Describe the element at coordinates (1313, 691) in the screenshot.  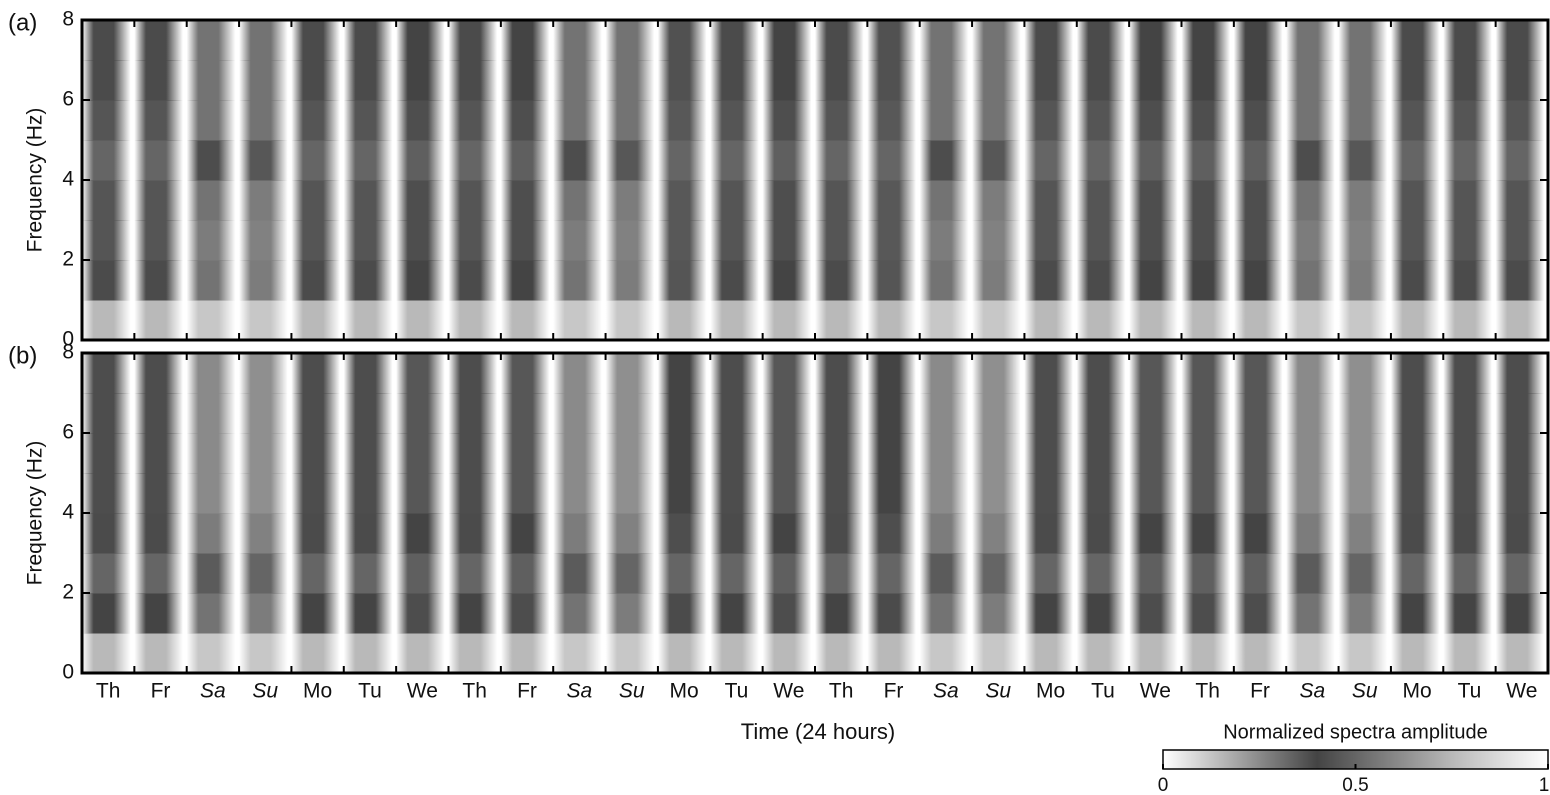
I see `x-tick-label: Sa` at that location.